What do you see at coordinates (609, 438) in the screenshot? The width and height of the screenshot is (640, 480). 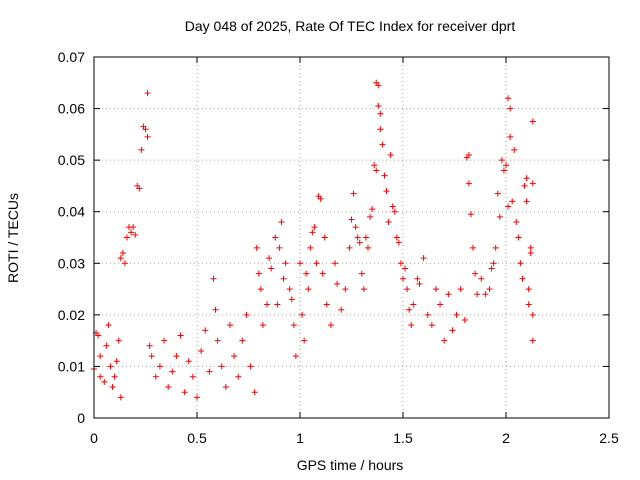 I see `x-tick-label: 2.5` at bounding box center [609, 438].